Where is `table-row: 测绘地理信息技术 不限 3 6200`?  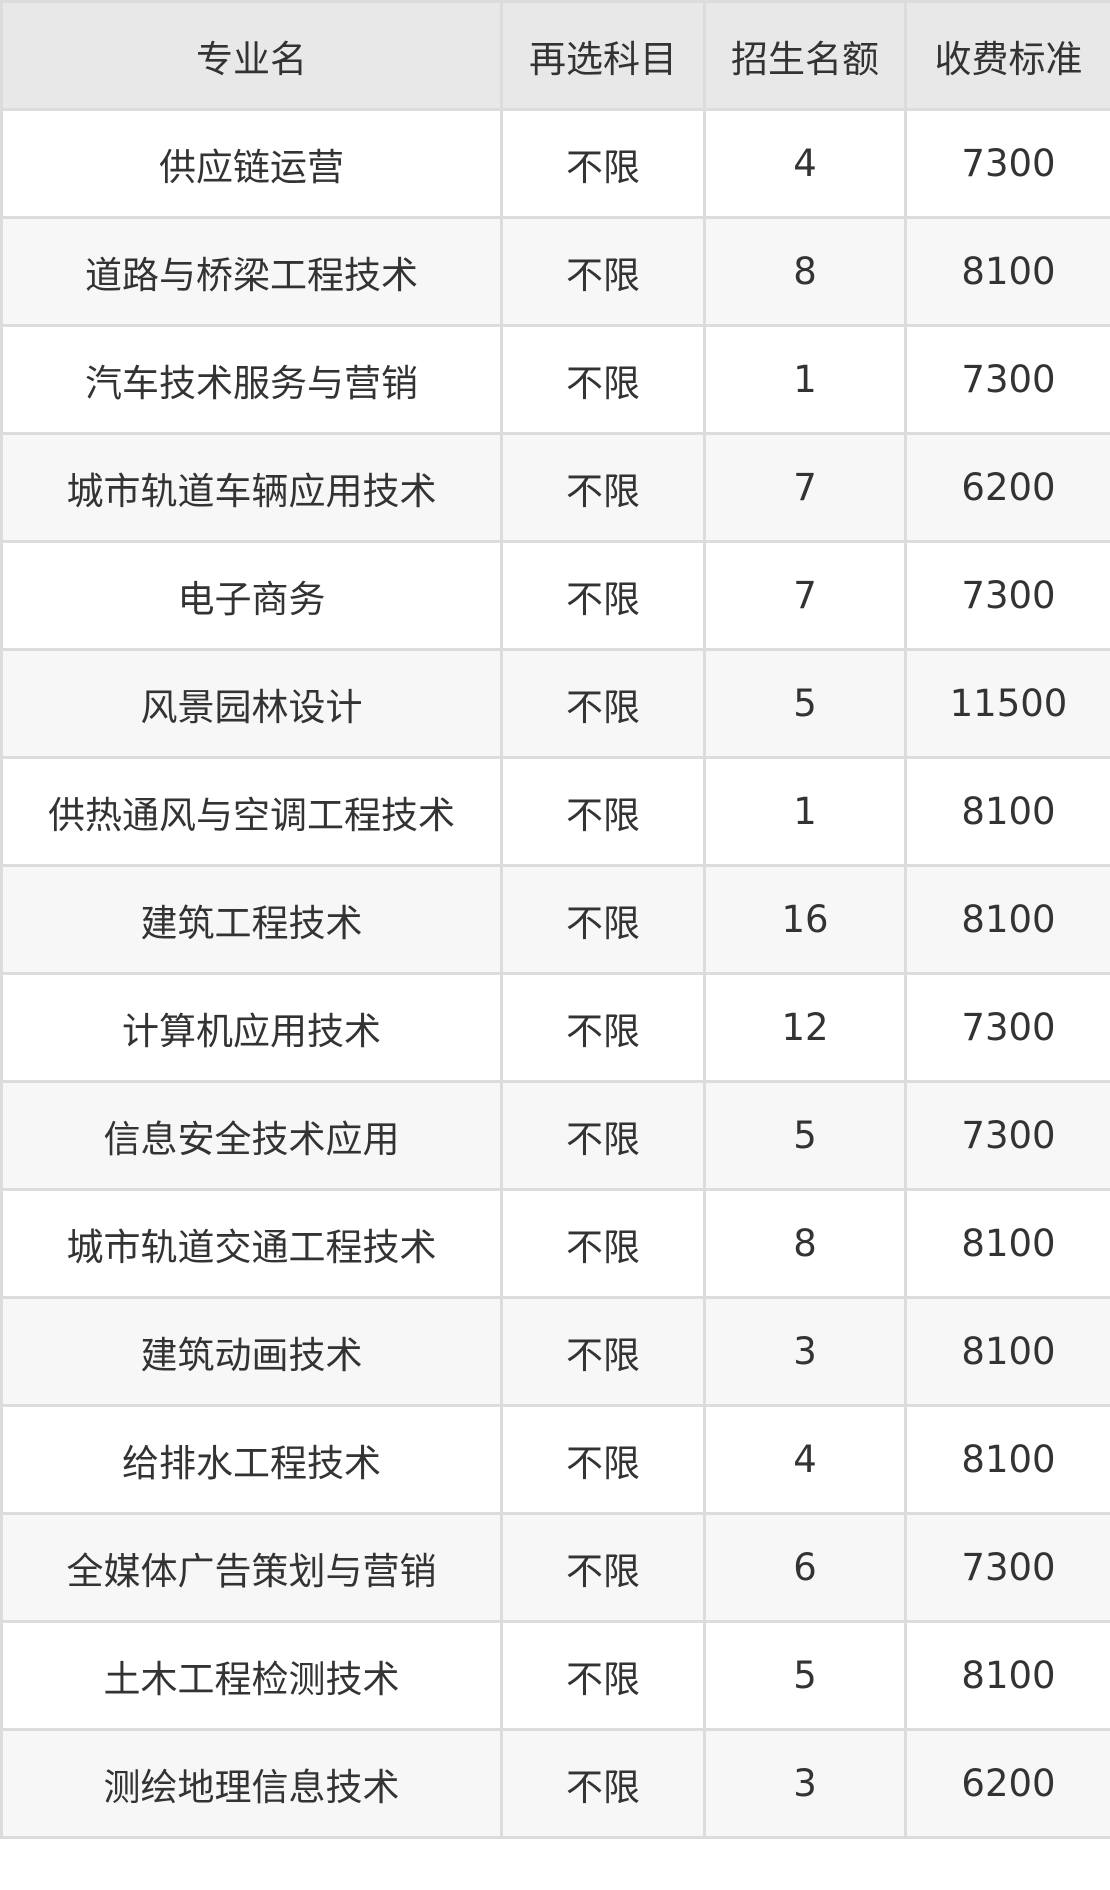 table-row: 测绘地理信息技术 不限 3 6200 is located at coordinates (555, 1783).